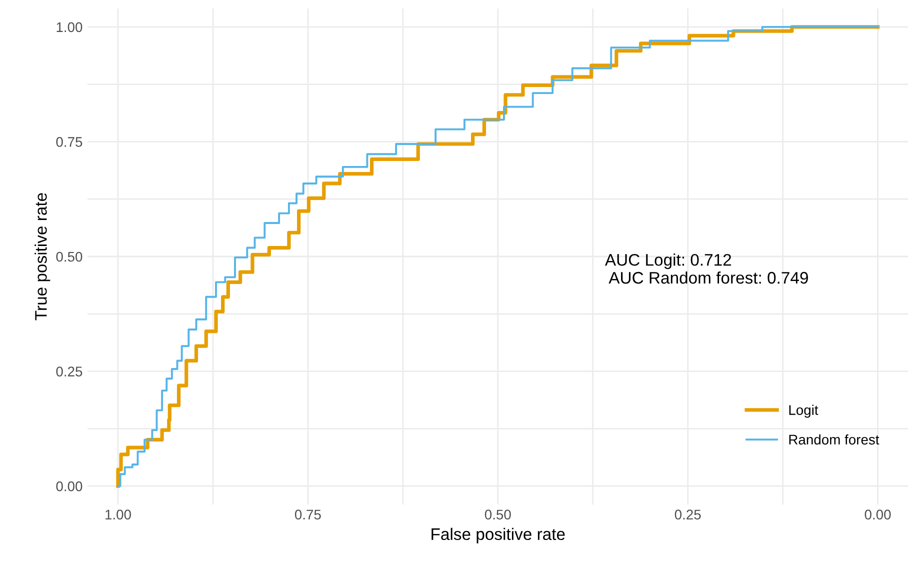 The image size is (922, 570). Describe the element at coordinates (498, 536) in the screenshot. I see `x-axis-title: False positive rate` at that location.